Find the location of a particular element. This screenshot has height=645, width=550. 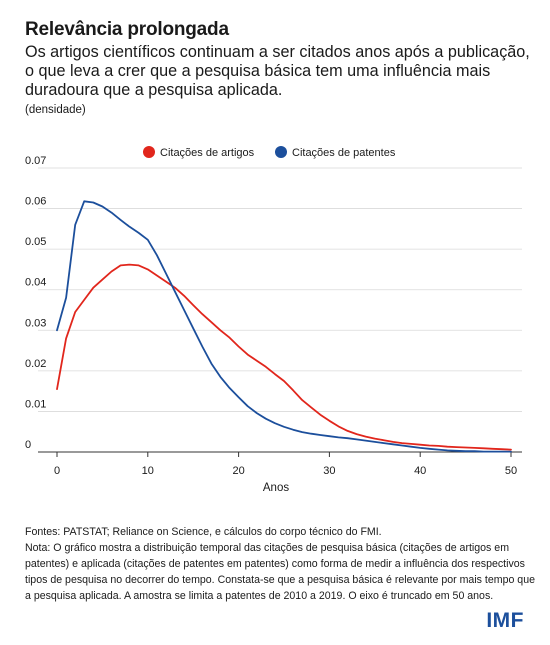

legend-label: Citações de patentes is located at coordinates (344, 153).